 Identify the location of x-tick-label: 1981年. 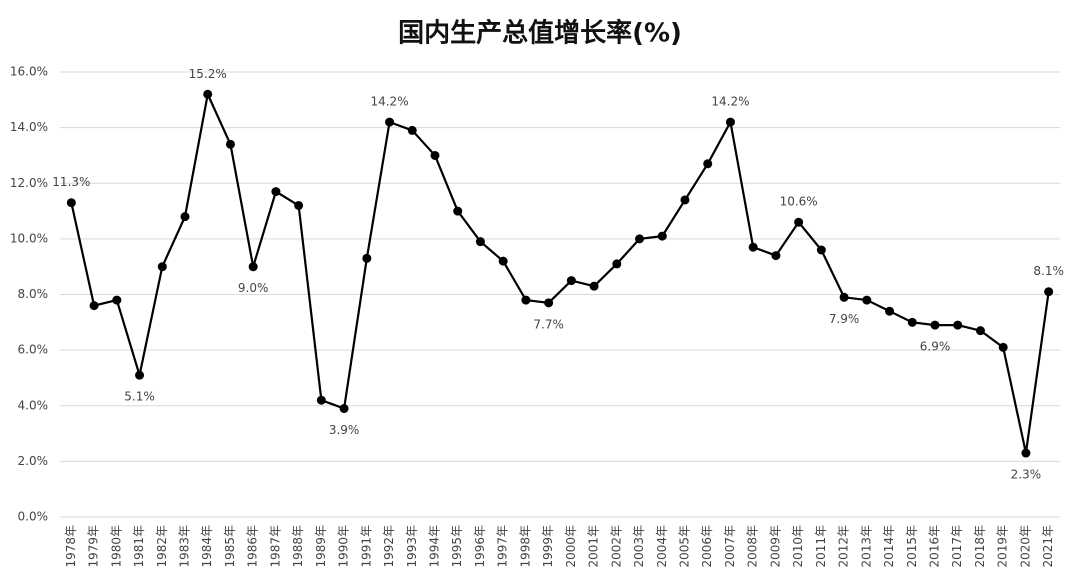
(139, 546).